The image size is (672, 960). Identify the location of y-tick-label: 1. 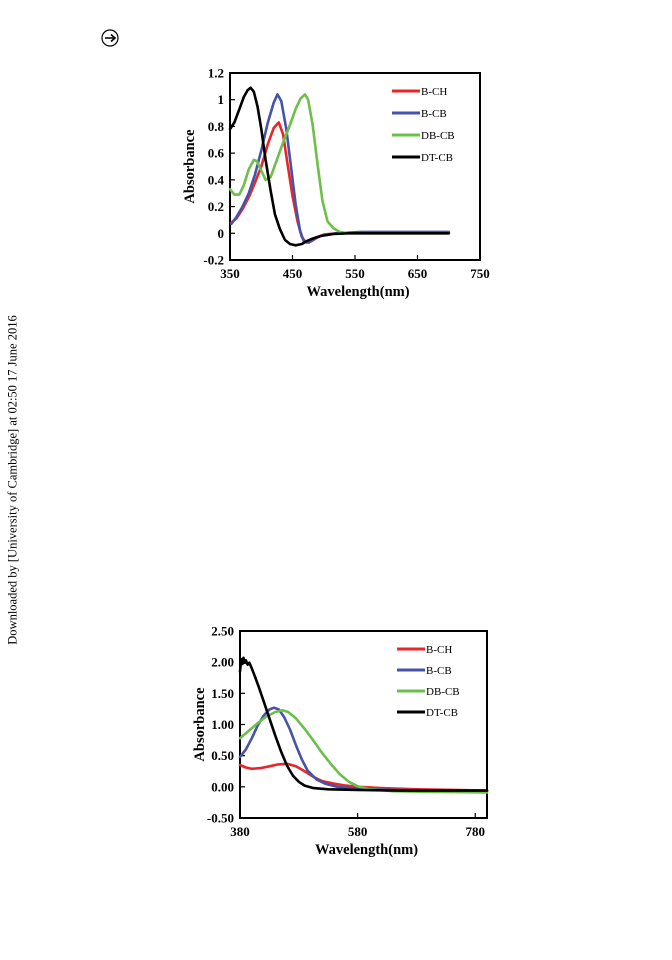
(221, 99).